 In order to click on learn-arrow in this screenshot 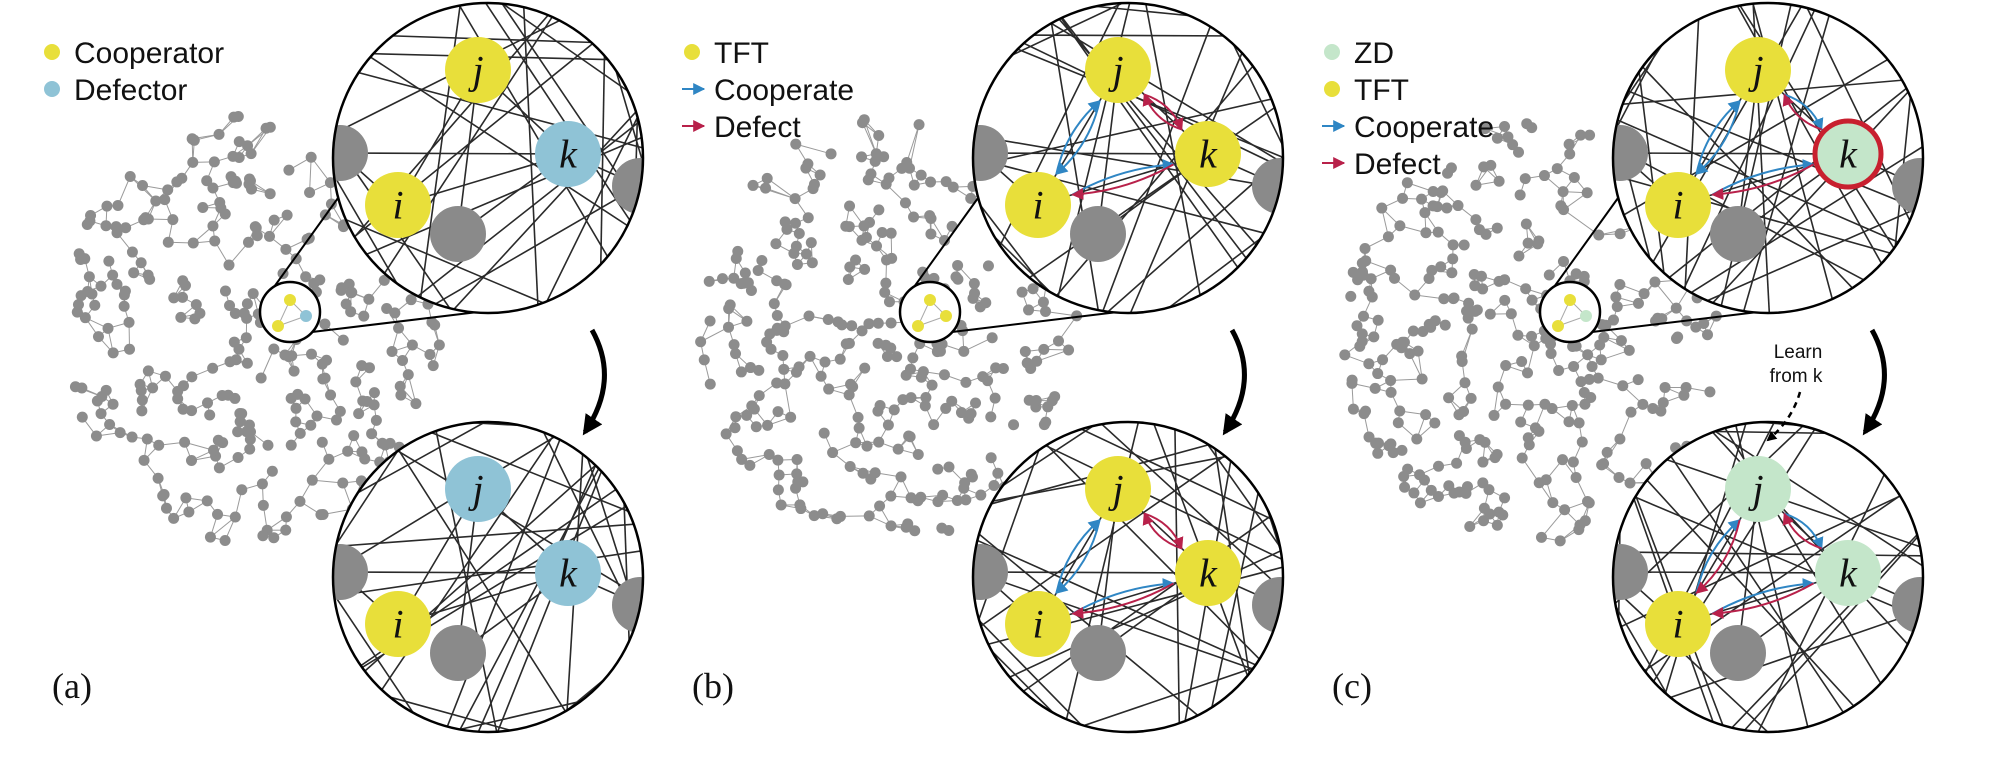, I will do `click(1784, 416)`.